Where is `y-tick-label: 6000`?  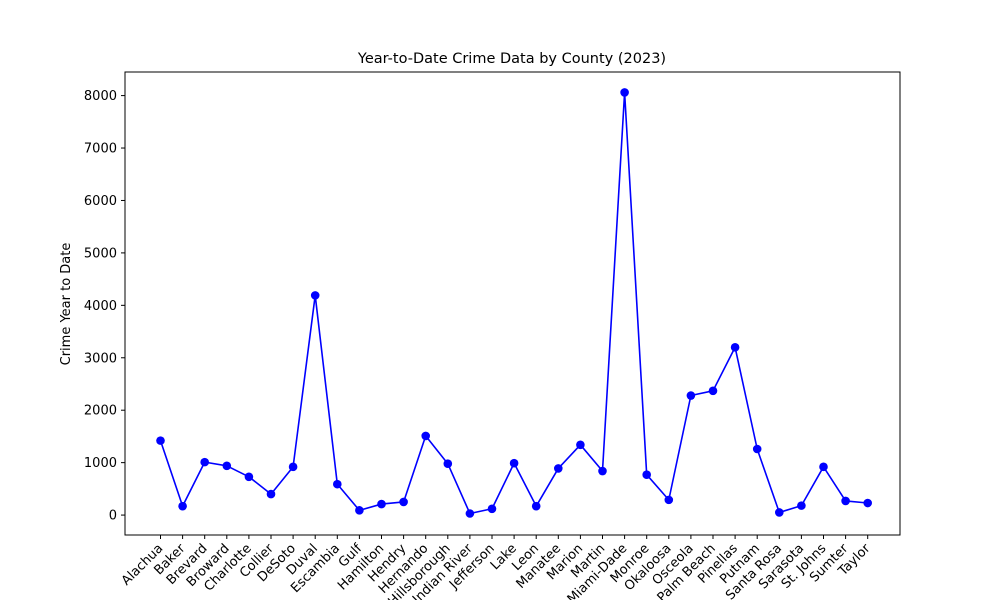
y-tick-label: 6000 is located at coordinates (100, 201).